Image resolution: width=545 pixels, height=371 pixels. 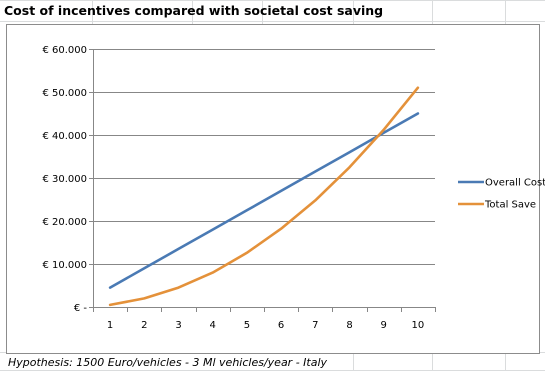 I want to click on legend-label: Overall Cost, so click(x=515, y=183).